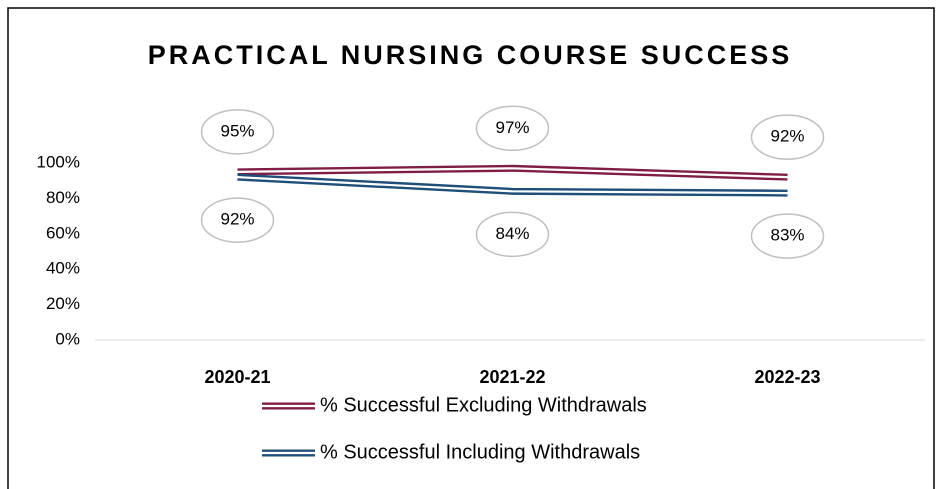 The image size is (940, 489). What do you see at coordinates (63, 232) in the screenshot?
I see `y-tick-label: 60%` at bounding box center [63, 232].